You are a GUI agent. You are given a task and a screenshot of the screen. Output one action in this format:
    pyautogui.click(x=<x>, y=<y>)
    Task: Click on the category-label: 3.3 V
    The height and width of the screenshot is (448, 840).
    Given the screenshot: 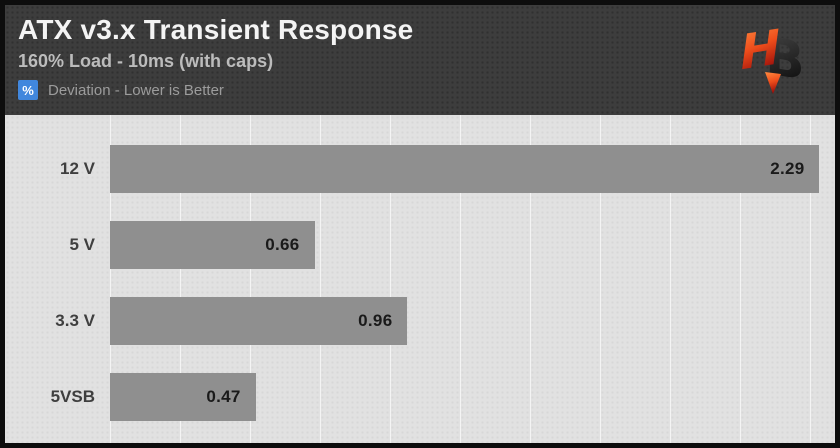 What is the action you would take?
    pyautogui.click(x=75, y=320)
    